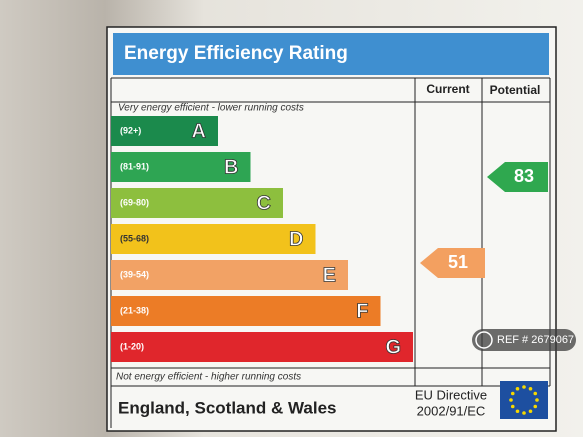 This screenshot has height=442, width=583. I want to click on potential-arrow, so click(517, 177).